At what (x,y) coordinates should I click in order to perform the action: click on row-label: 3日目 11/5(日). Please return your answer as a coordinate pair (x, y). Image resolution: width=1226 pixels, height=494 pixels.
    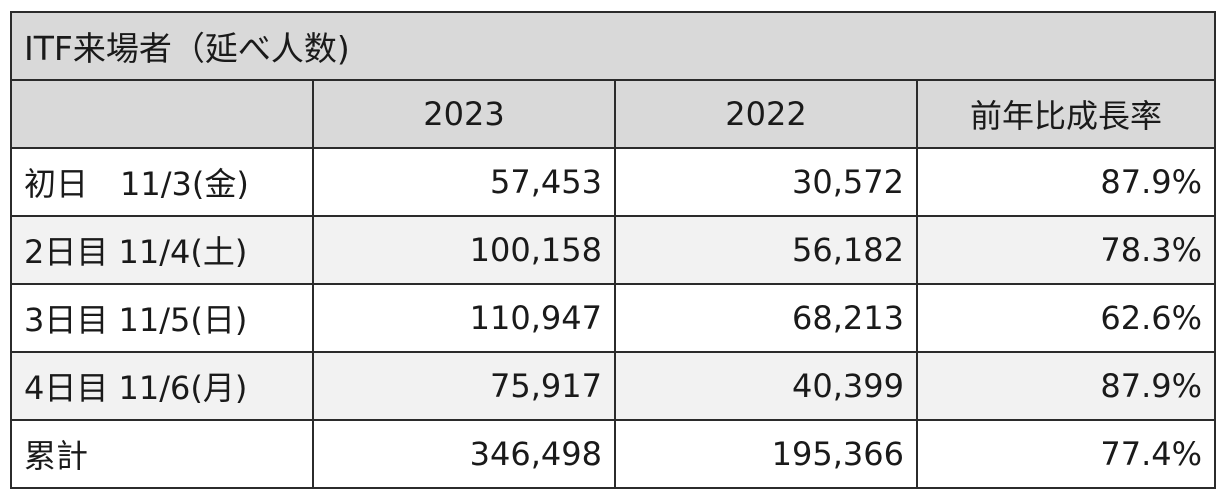
    Looking at the image, I should click on (162, 318).